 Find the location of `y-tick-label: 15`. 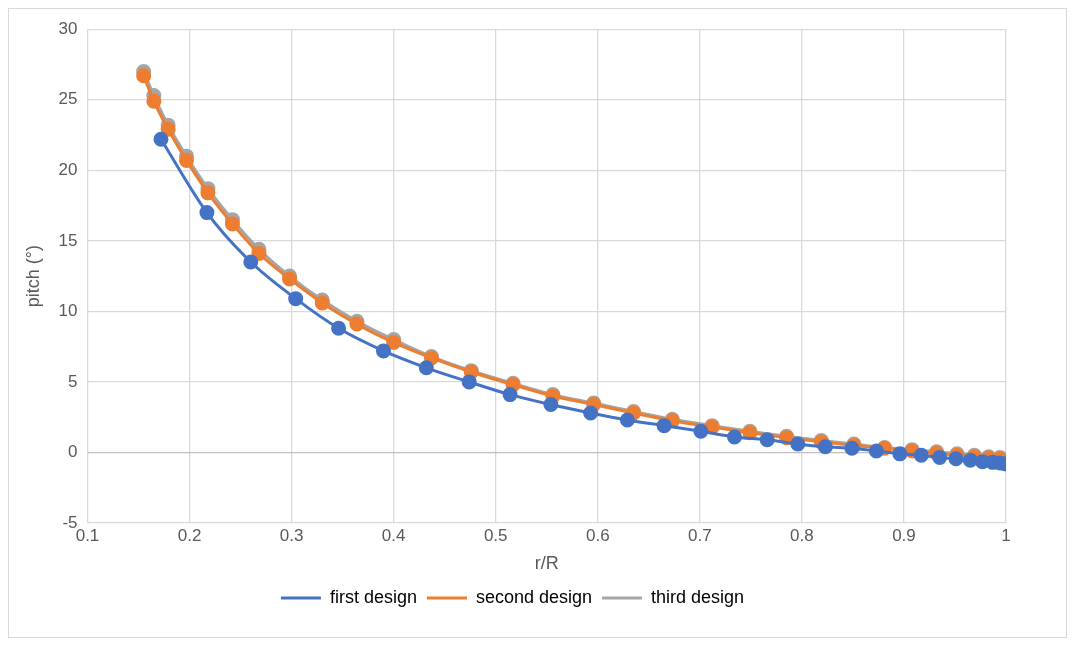

y-tick-label: 15 is located at coordinates (68, 240).